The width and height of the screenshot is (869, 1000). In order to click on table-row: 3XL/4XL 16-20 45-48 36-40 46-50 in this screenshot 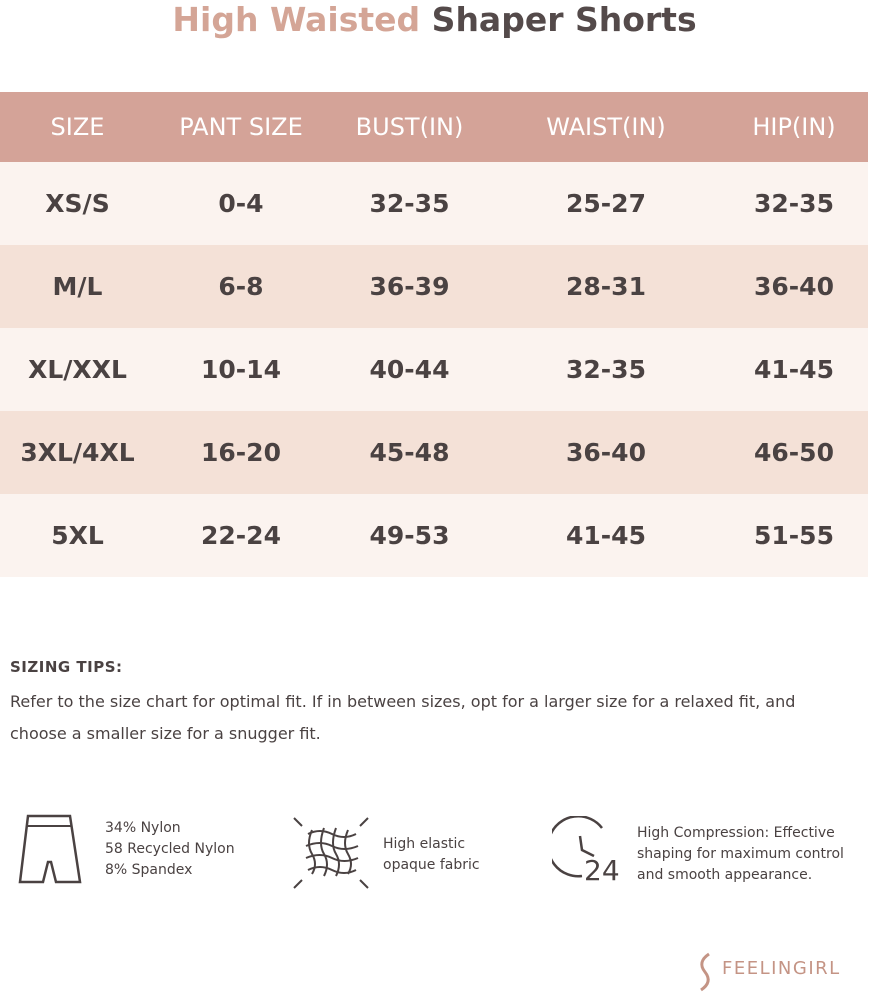, I will do `click(434, 452)`.